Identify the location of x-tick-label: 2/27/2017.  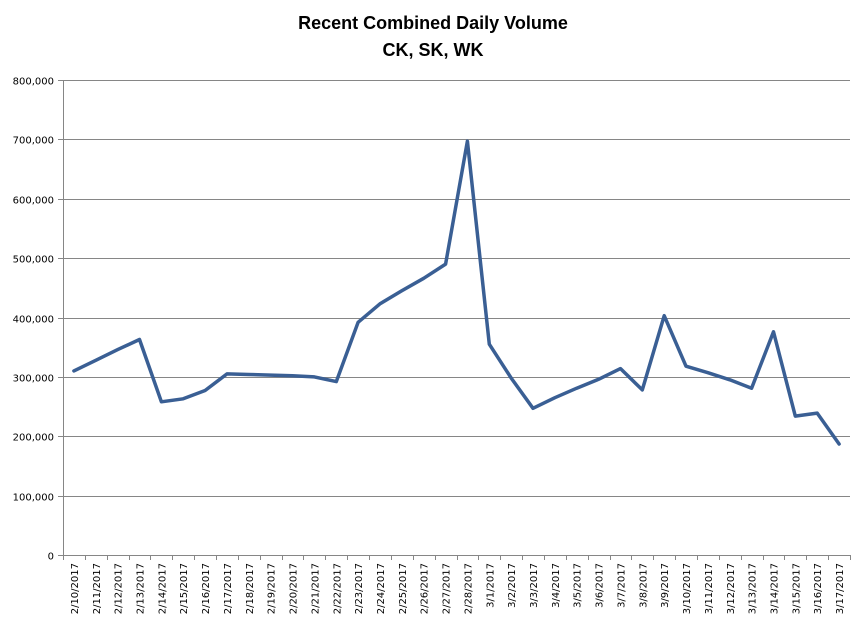
(447, 588).